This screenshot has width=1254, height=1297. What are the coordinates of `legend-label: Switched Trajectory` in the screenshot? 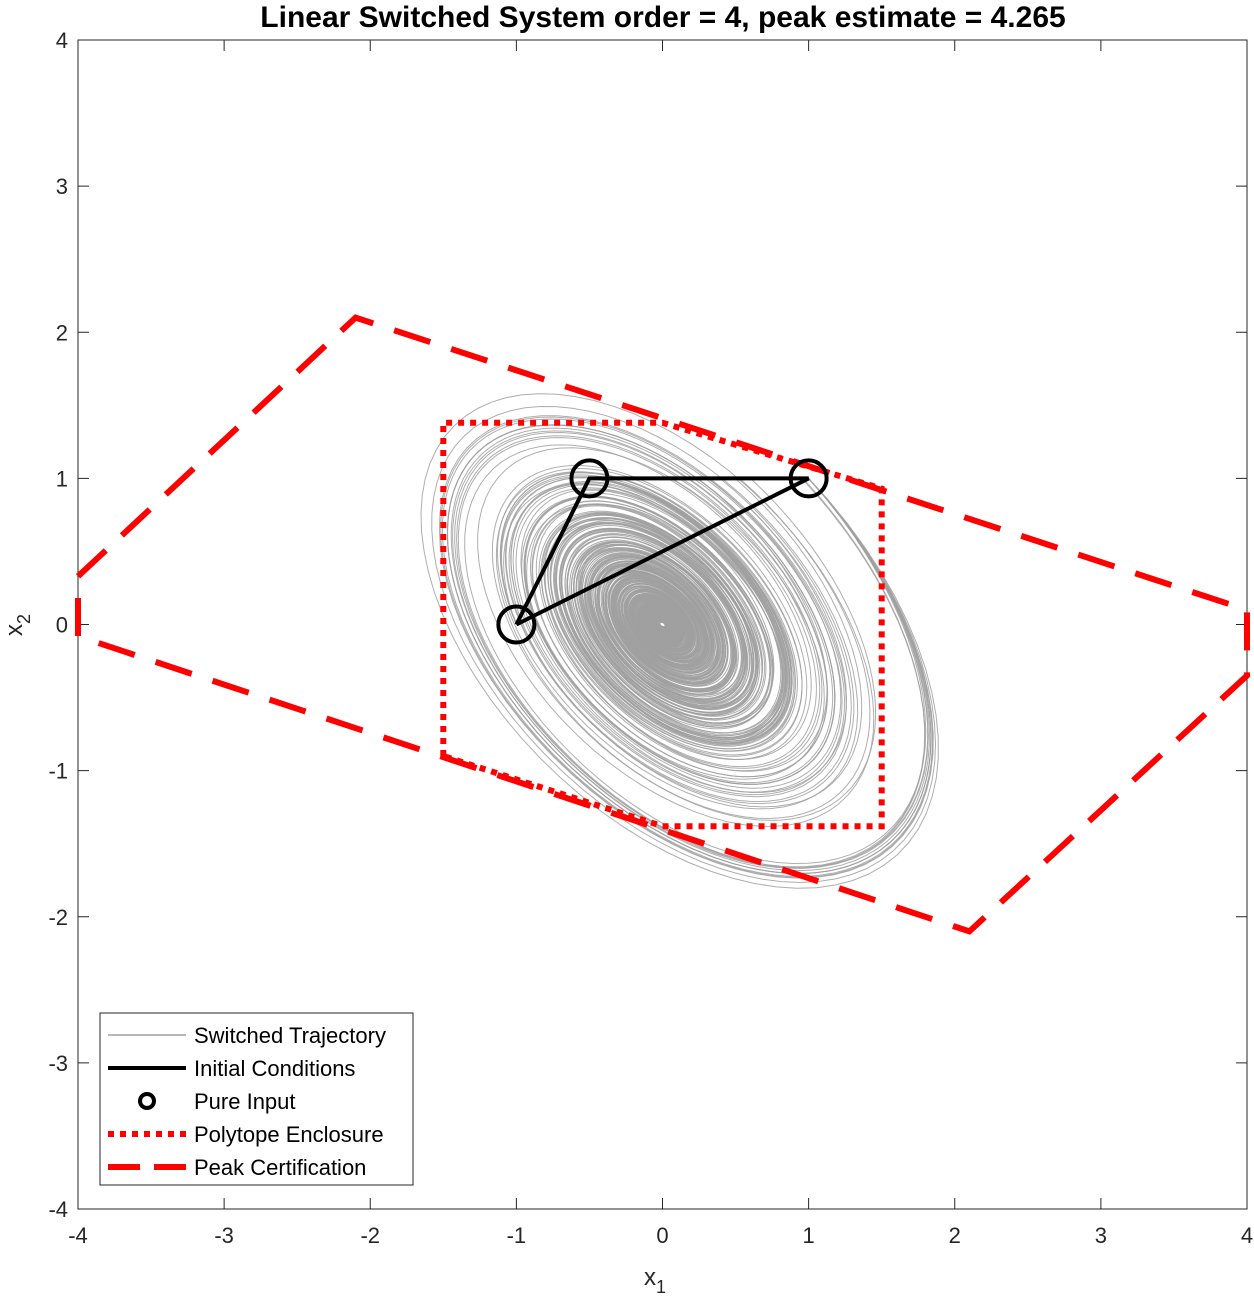 It's located at (290, 1035).